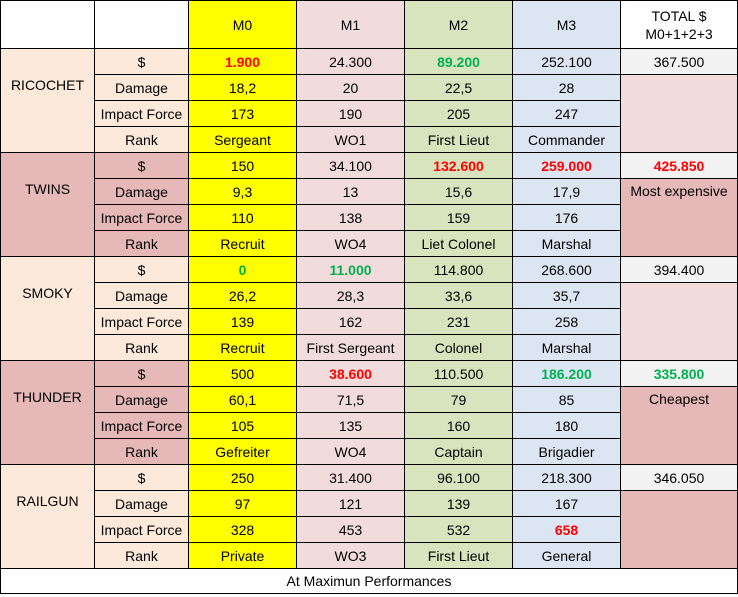  What do you see at coordinates (242, 555) in the screenshot?
I see `rank-m0: Private` at bounding box center [242, 555].